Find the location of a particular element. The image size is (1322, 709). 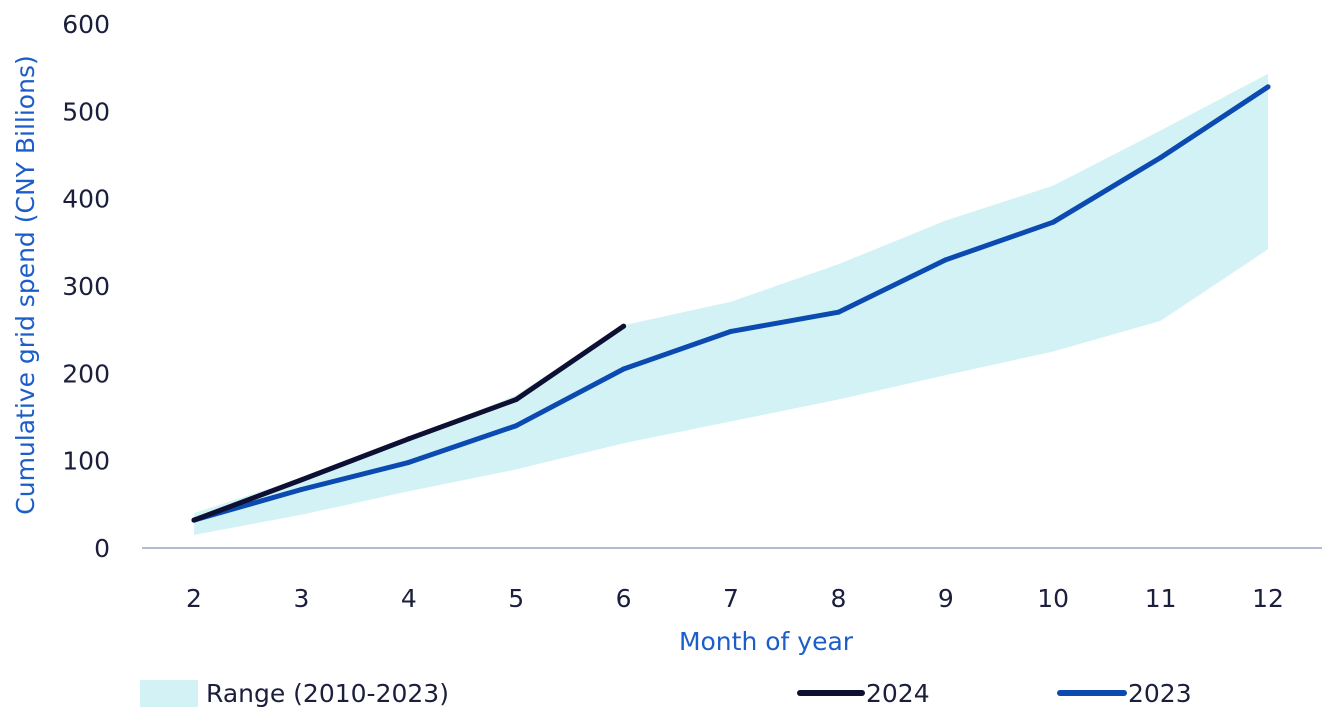

x-tick-label: 5 is located at coordinates (516, 598).